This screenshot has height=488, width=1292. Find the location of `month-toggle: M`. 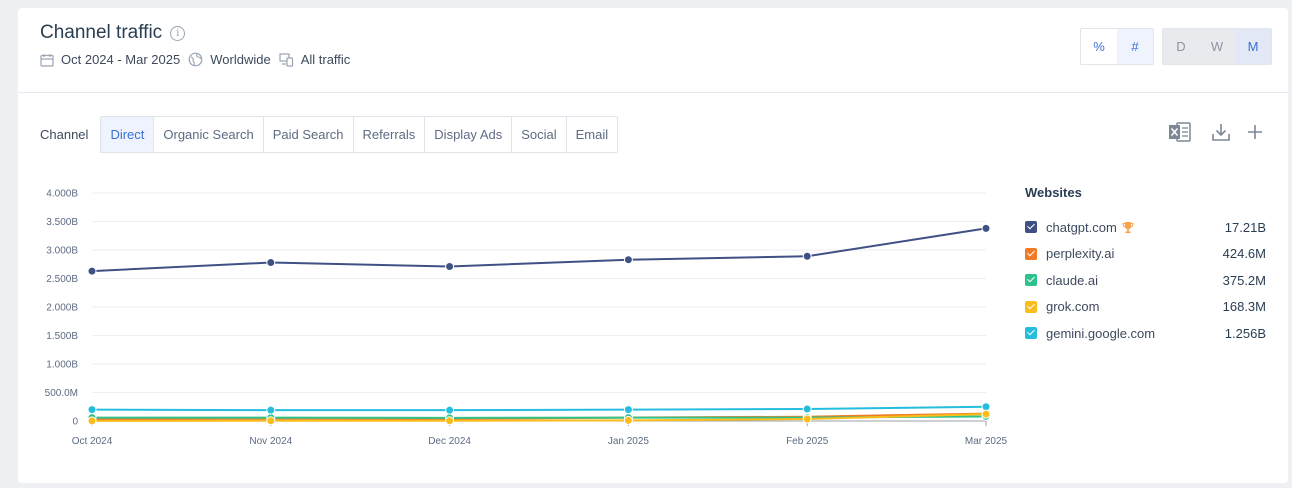

month-toggle: M is located at coordinates (1253, 46).